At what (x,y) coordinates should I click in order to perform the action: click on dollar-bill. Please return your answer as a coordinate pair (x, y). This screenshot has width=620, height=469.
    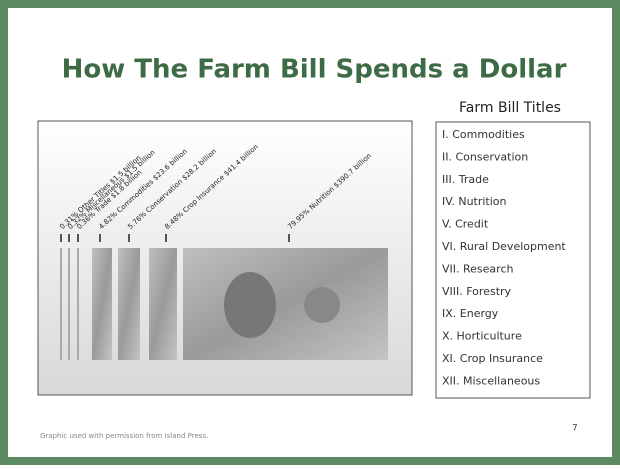
    Looking at the image, I should click on (224, 304).